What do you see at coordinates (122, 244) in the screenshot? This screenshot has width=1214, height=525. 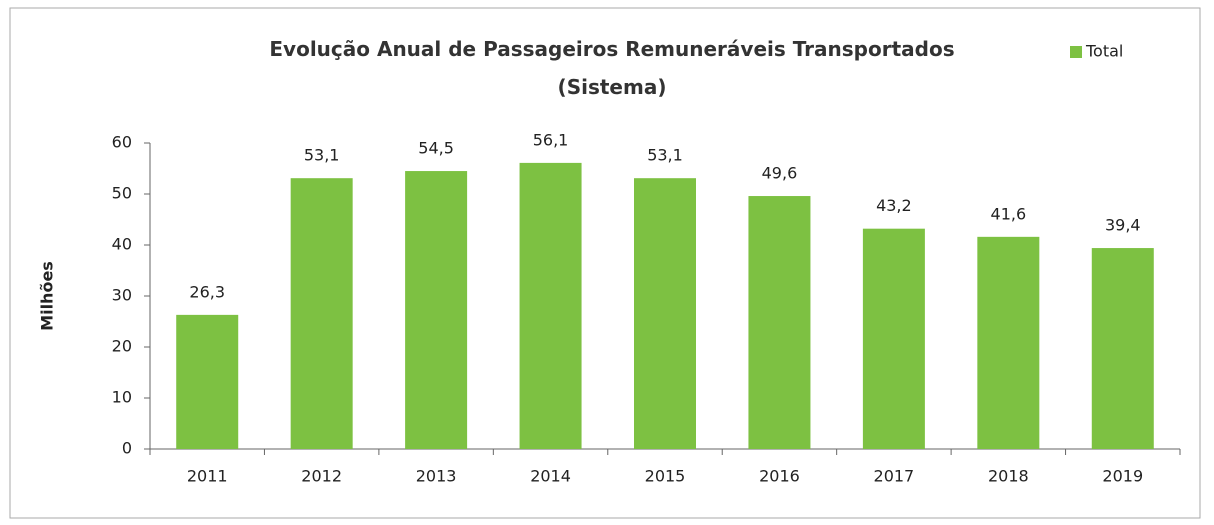 I see `y-tick-label: 40` at bounding box center [122, 244].